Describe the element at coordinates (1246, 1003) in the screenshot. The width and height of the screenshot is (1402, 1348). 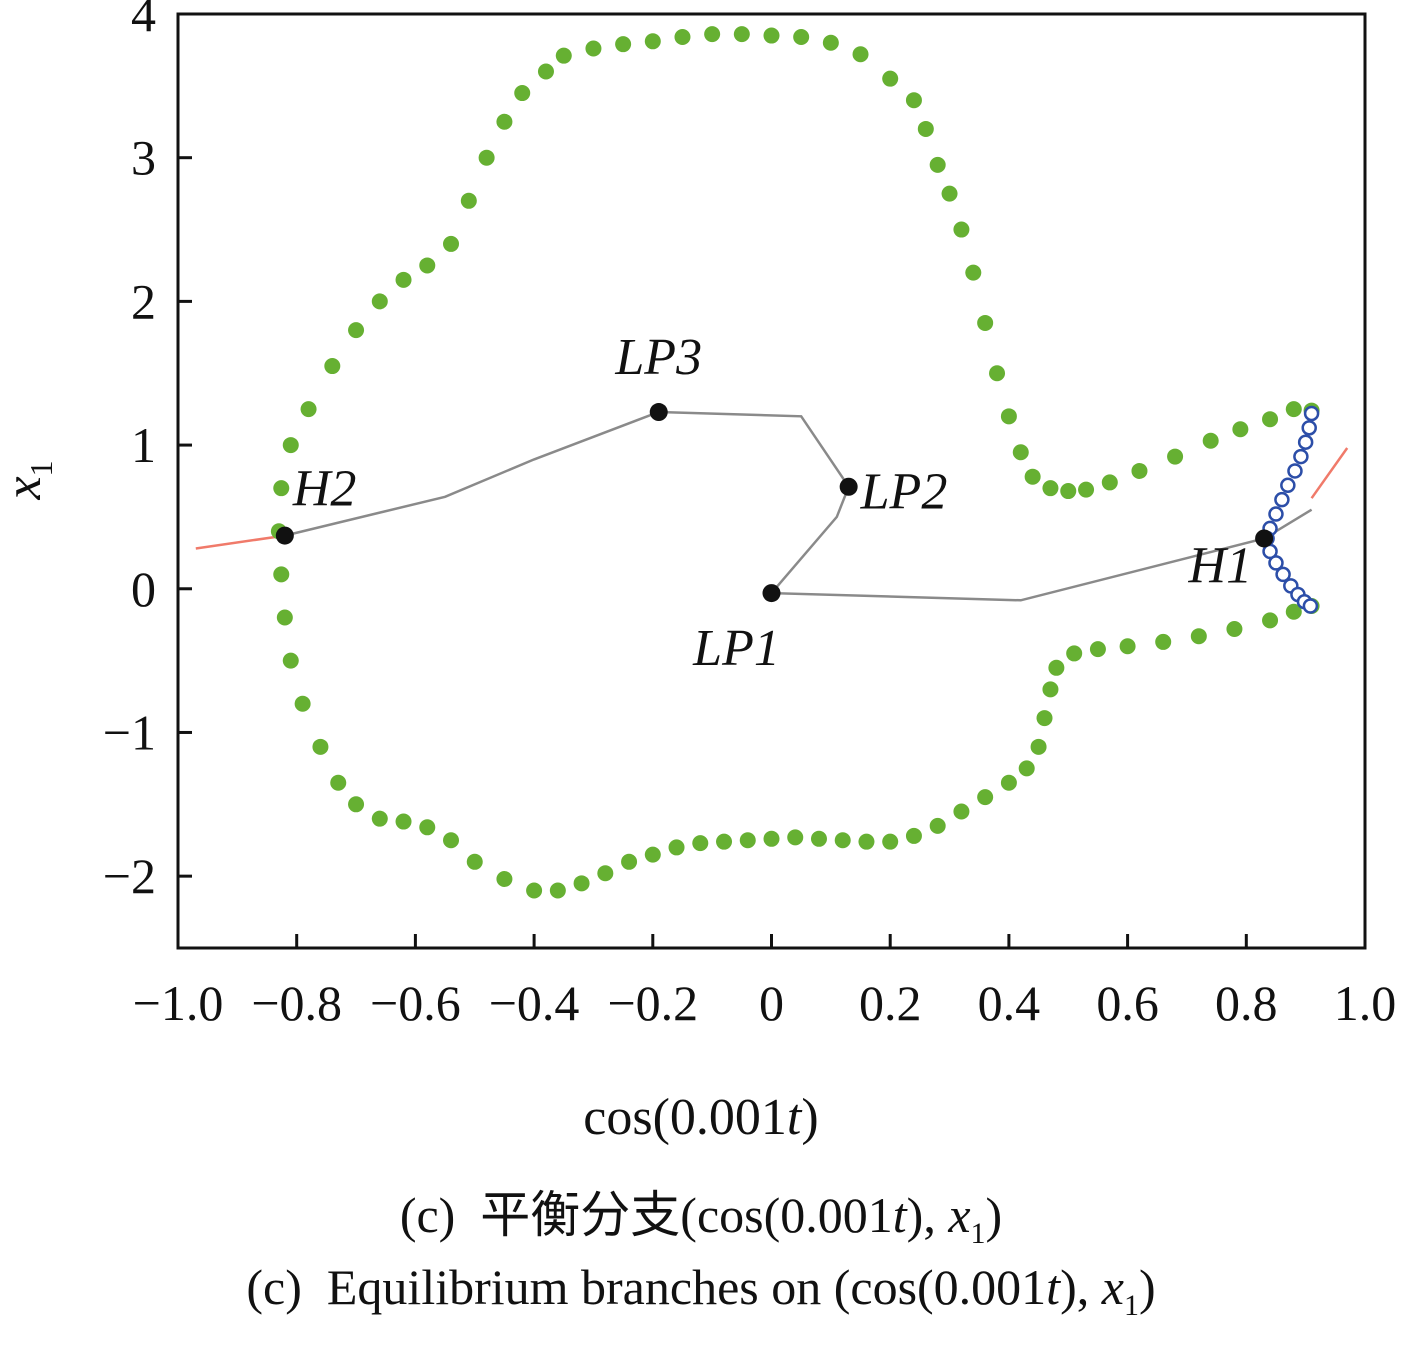
I see `x-tick-label: 0.8` at that location.